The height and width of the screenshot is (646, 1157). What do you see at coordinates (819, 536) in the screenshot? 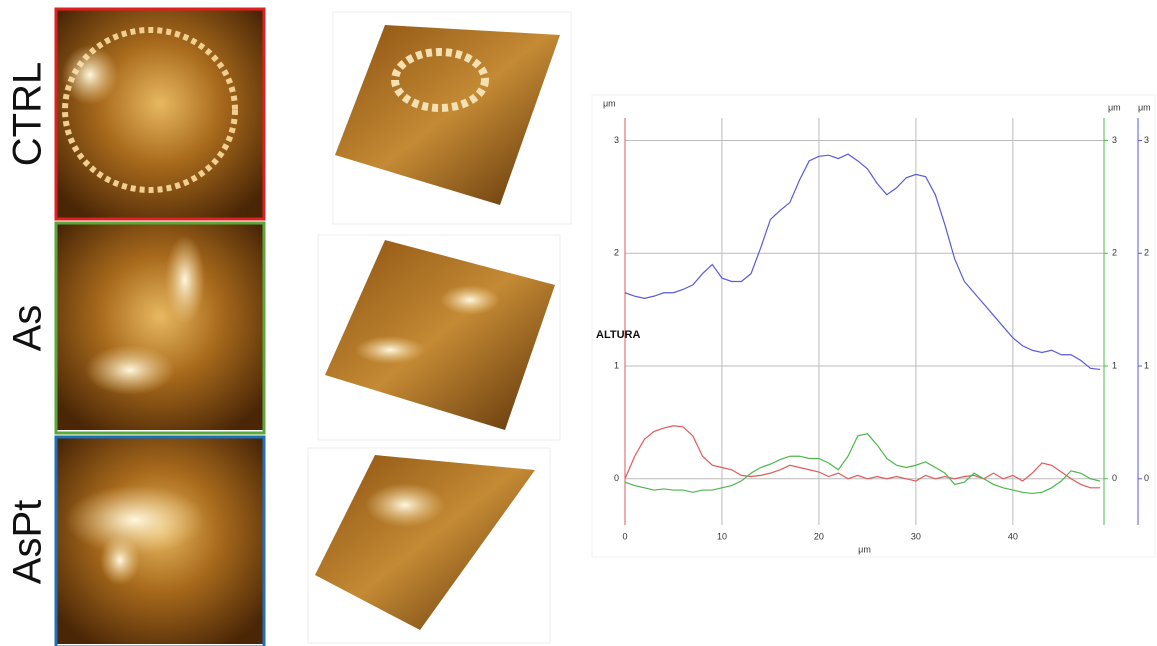
I see `x-tick-label: 20` at bounding box center [819, 536].